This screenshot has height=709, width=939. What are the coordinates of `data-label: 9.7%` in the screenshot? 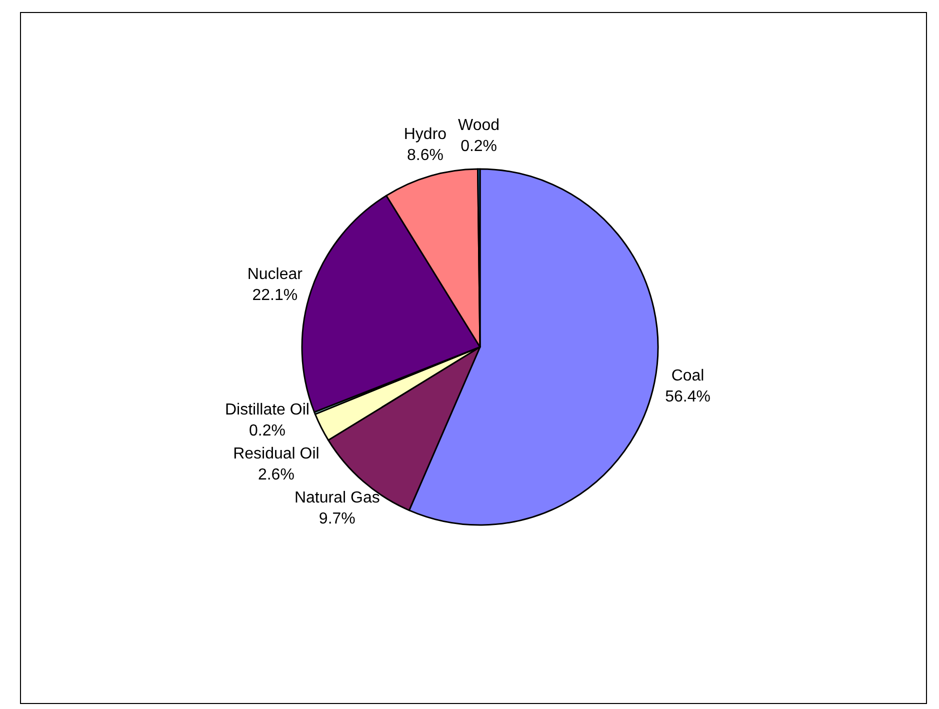 It's located at (337, 519).